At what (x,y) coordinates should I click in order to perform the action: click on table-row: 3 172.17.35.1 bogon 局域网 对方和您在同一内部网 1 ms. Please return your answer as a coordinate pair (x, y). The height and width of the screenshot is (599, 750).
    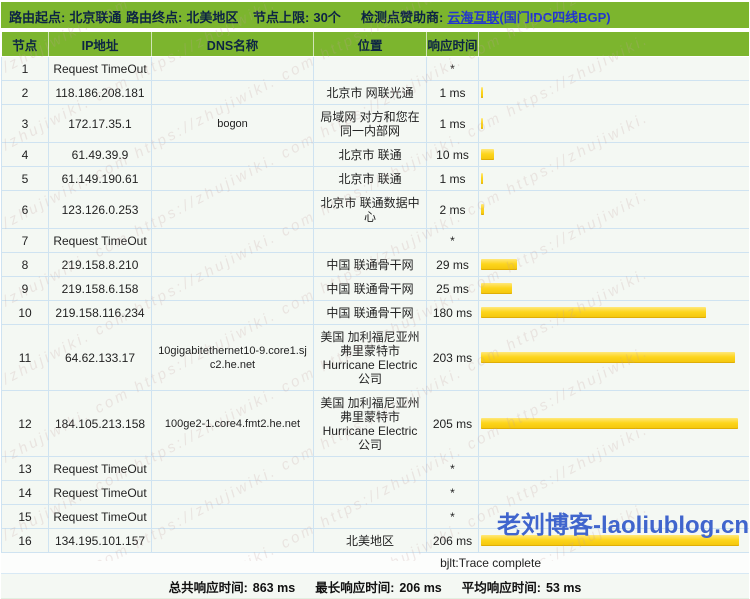
    Looking at the image, I should click on (375, 123).